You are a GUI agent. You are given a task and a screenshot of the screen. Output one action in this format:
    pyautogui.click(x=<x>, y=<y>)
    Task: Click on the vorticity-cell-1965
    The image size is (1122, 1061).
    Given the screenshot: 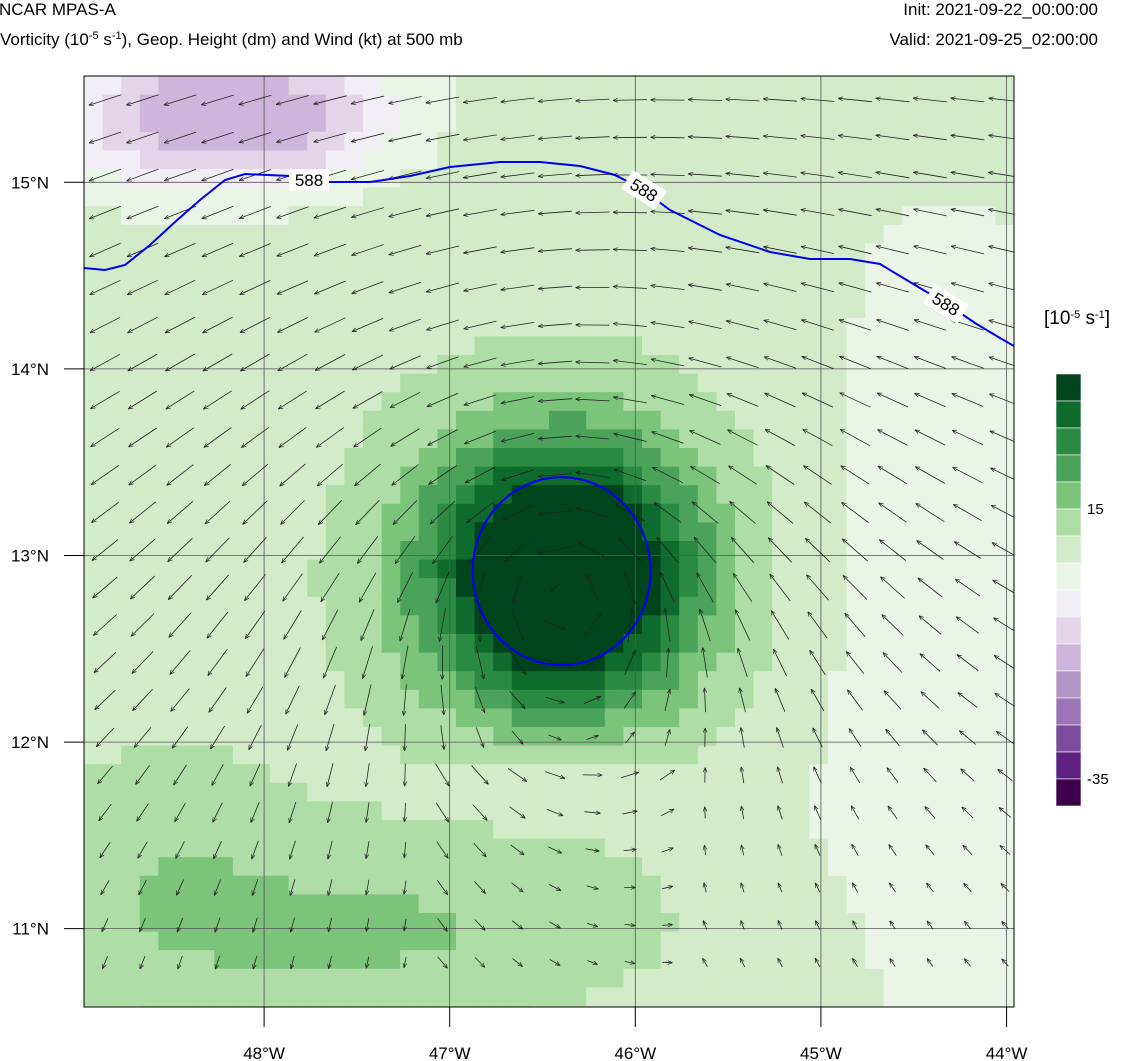 What is the action you would take?
    pyautogui.click(x=373, y=811)
    